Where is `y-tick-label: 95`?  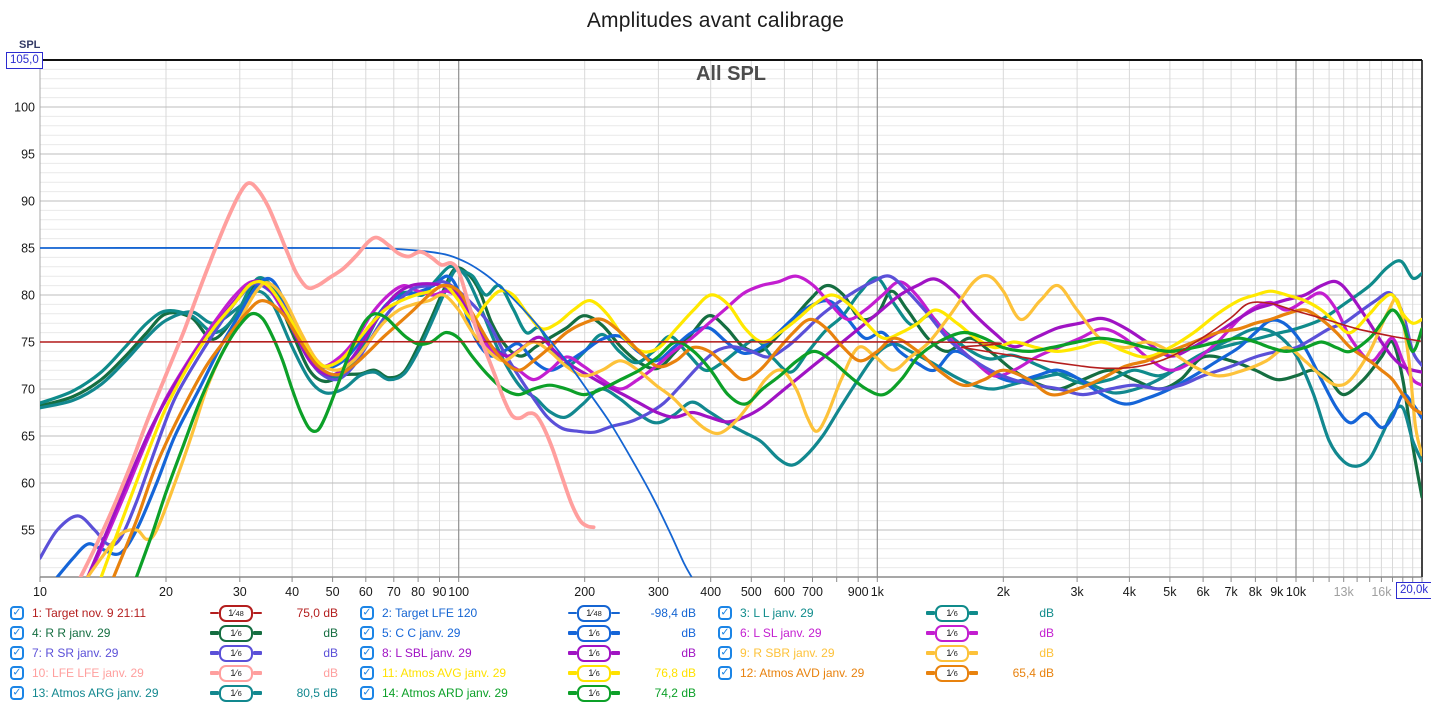
y-tick-label: 95 is located at coordinates (28, 155).